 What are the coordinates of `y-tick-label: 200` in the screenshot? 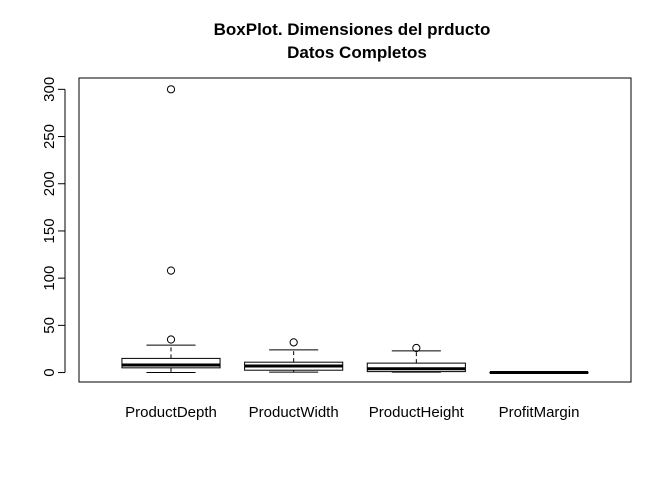 It's located at (49, 183).